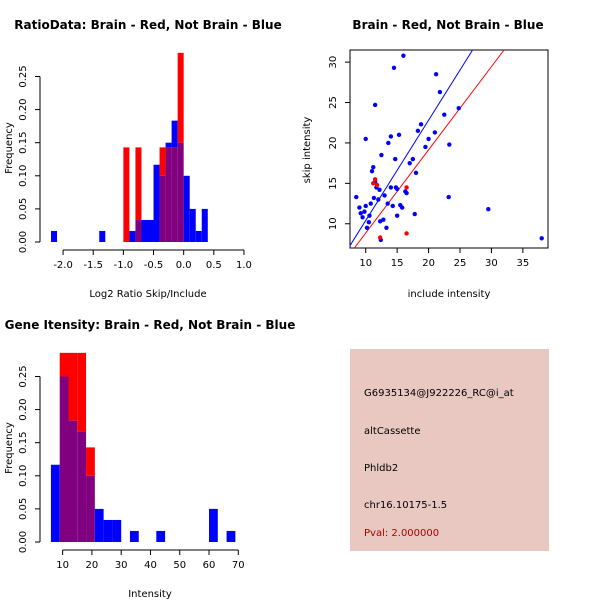 The height and width of the screenshot is (600, 600). Describe the element at coordinates (23, 542) in the screenshot. I see `y-tick-label: 0.00` at that location.